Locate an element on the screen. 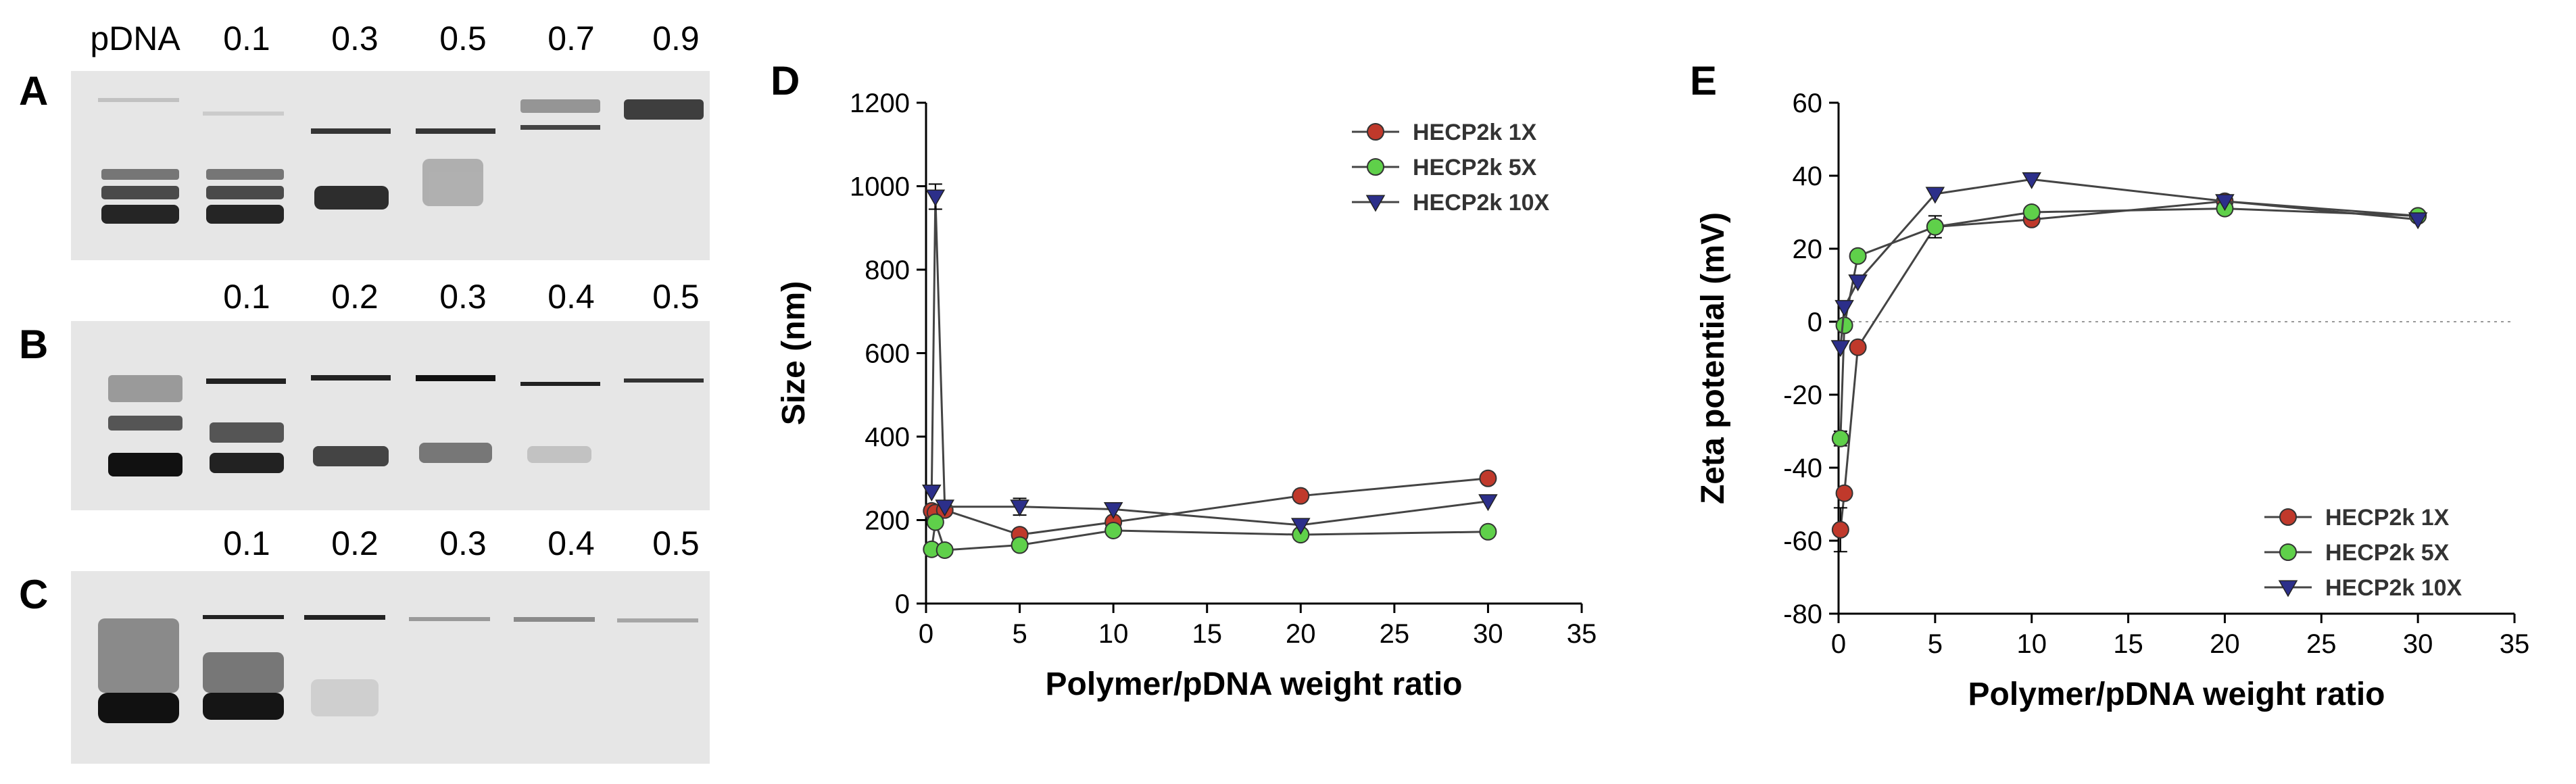 The image size is (2576, 784). y-tick-label: 600 is located at coordinates (887, 354).